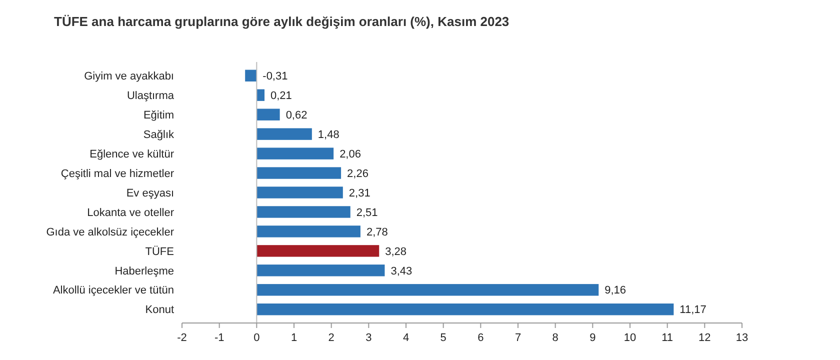 The height and width of the screenshot is (360, 840). I want to click on x-tick-label: 3, so click(369, 338).